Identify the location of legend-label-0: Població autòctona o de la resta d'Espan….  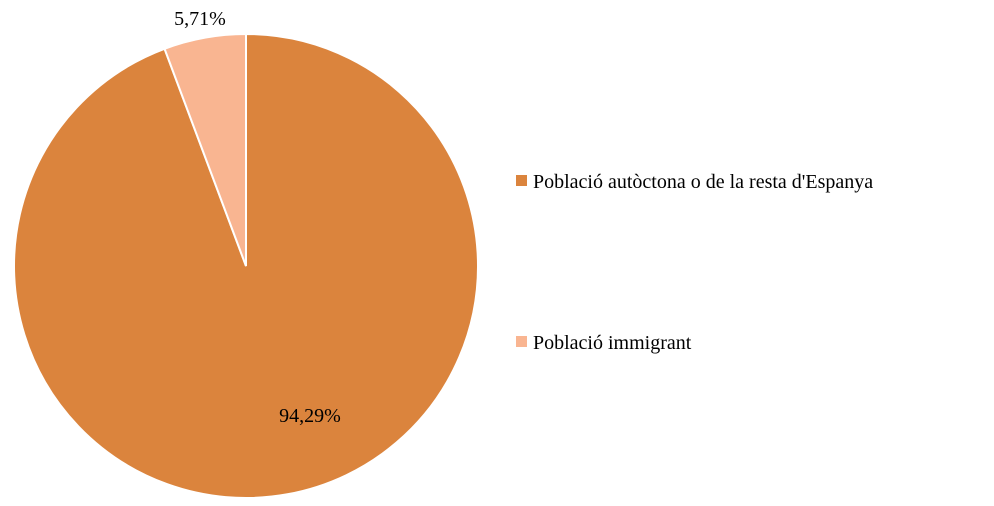
(703, 182).